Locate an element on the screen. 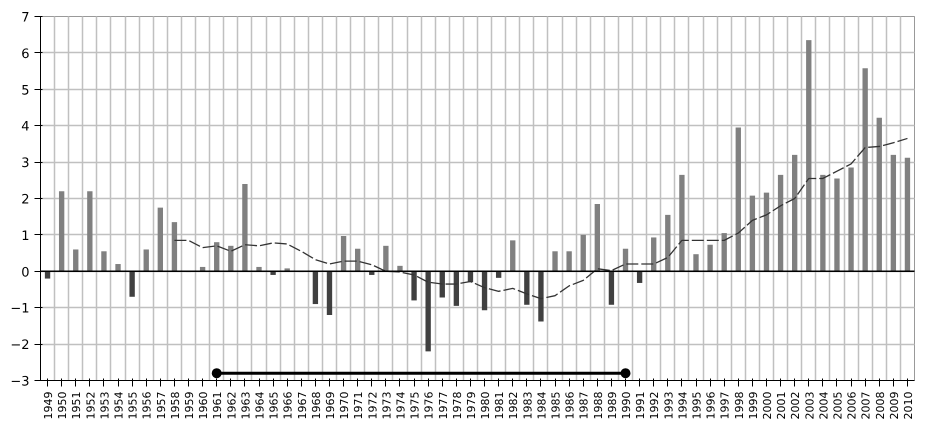 This screenshot has height=424, width=946. x-tick-label: 2006 is located at coordinates (852, 405).